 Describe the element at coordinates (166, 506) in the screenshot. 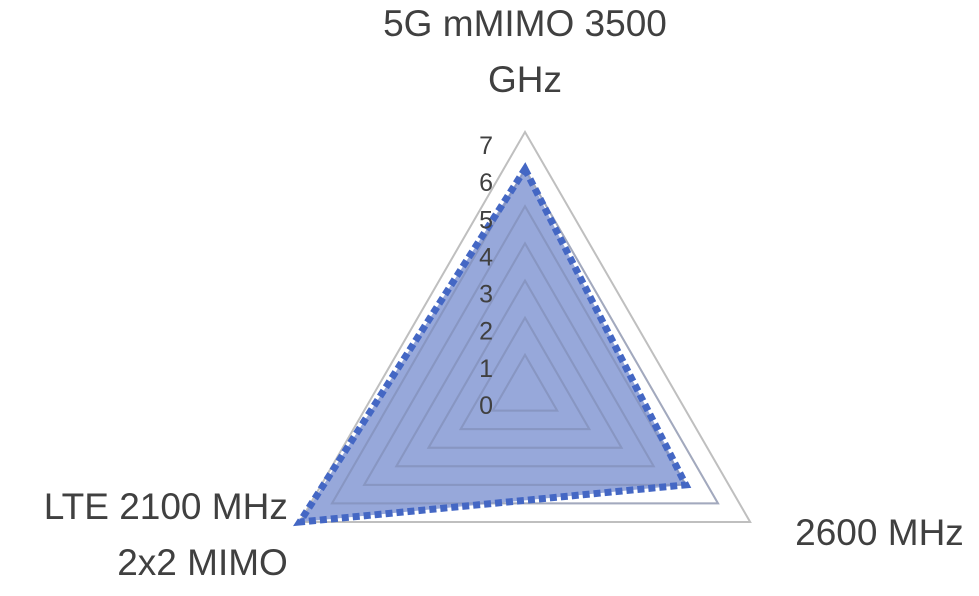

I see `category-label-line: LTE 2100 MHz` at that location.